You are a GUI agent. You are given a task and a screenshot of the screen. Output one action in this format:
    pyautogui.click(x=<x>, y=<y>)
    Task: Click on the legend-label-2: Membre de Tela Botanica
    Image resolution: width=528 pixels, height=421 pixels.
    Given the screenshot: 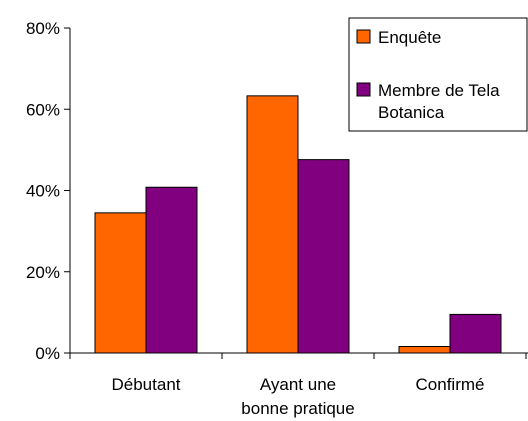 What is the action you would take?
    pyautogui.click(x=439, y=101)
    